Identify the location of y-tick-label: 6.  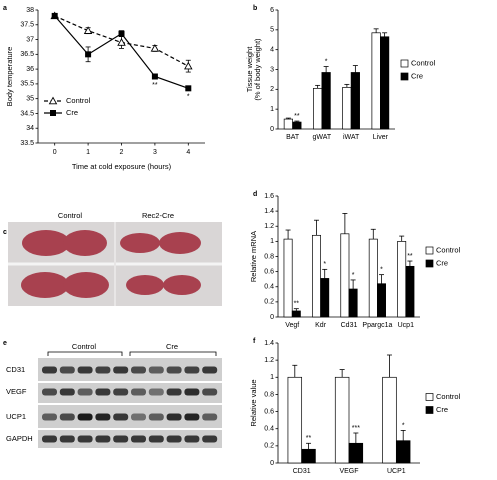
(272, 10).